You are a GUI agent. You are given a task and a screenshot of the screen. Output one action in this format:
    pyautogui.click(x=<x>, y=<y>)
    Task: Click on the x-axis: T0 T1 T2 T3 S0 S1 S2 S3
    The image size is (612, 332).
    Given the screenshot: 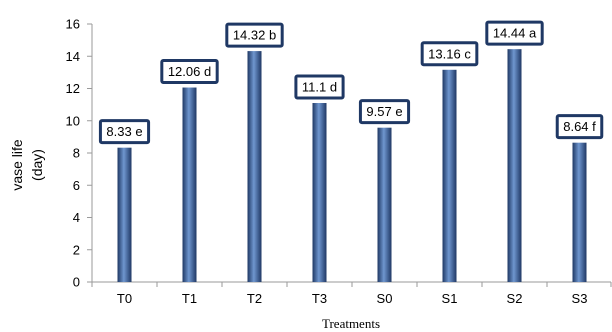 What is the action you would take?
    pyautogui.click(x=351, y=293)
    